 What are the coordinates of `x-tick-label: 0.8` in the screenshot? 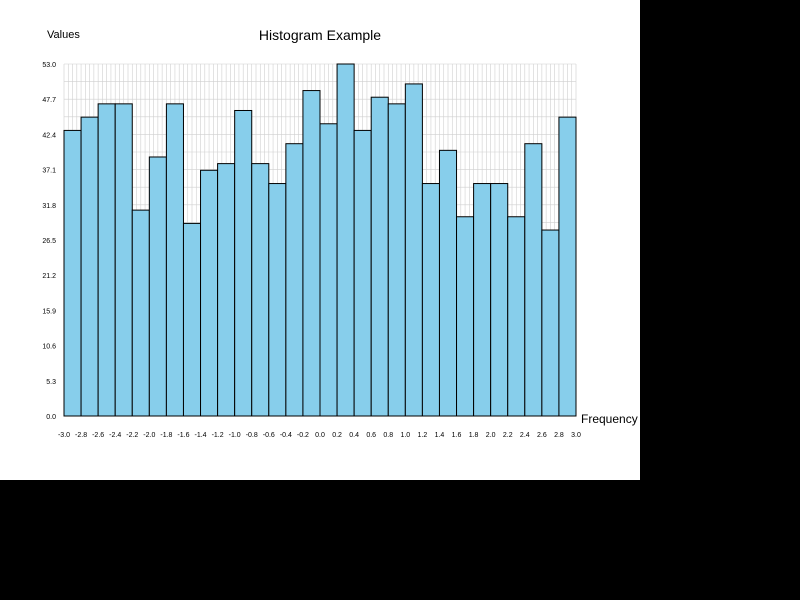 It's located at (388, 435).